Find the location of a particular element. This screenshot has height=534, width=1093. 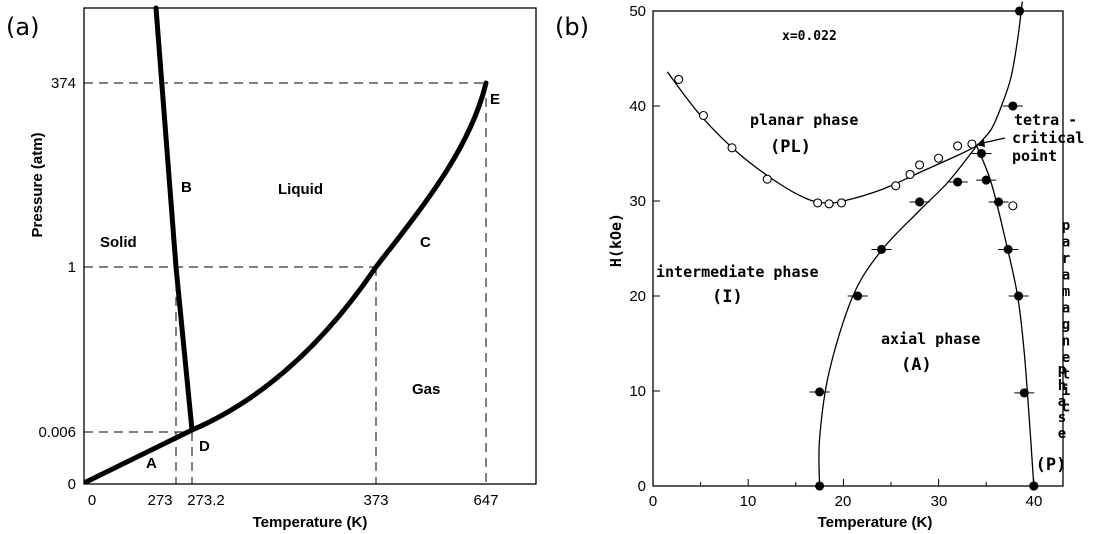

panel-b-tag: (b) is located at coordinates (572, 27).